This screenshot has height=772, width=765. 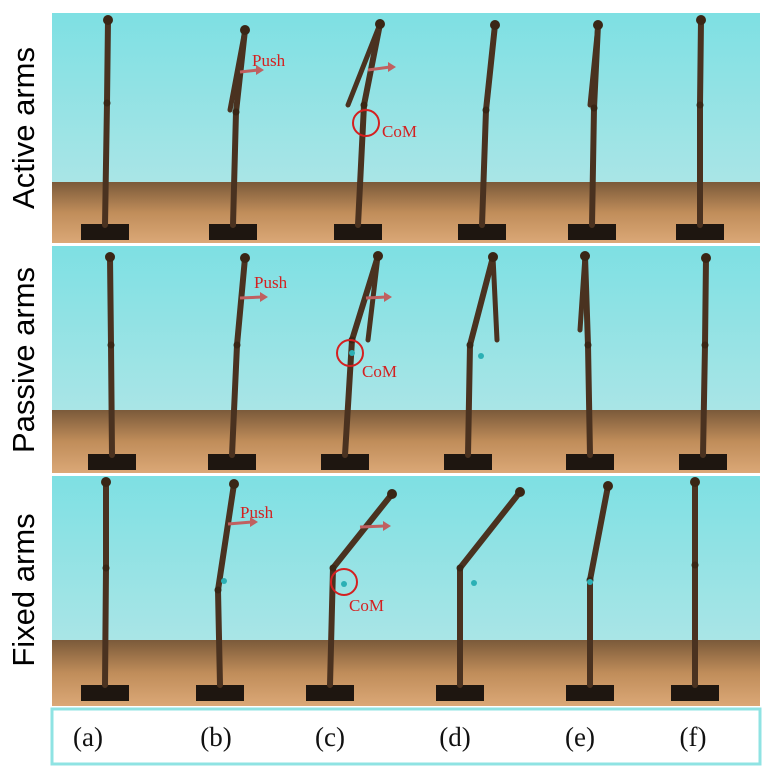 What do you see at coordinates (215, 737) in the screenshot?
I see `panel-label: (b)` at bounding box center [215, 737].